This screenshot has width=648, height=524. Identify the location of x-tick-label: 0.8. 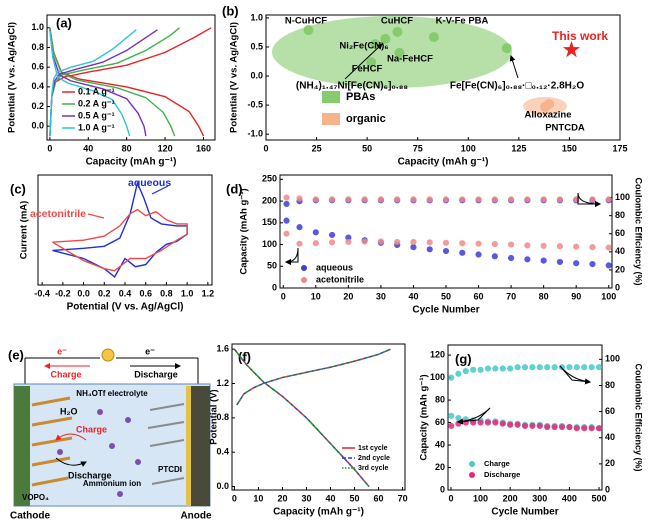
(166, 293).